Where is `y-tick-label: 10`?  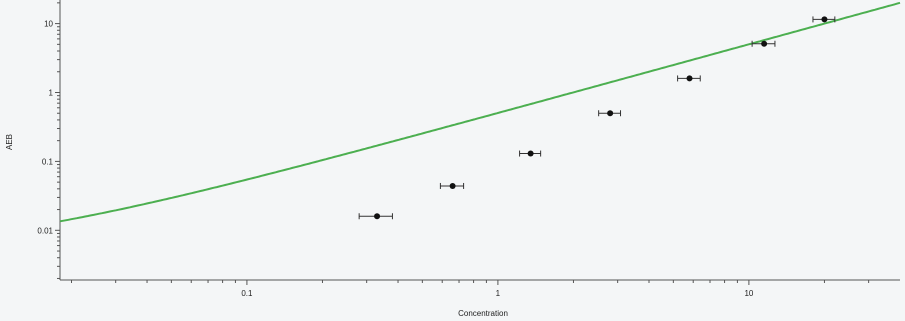 y-tick-label: 10 is located at coordinates (48, 24).